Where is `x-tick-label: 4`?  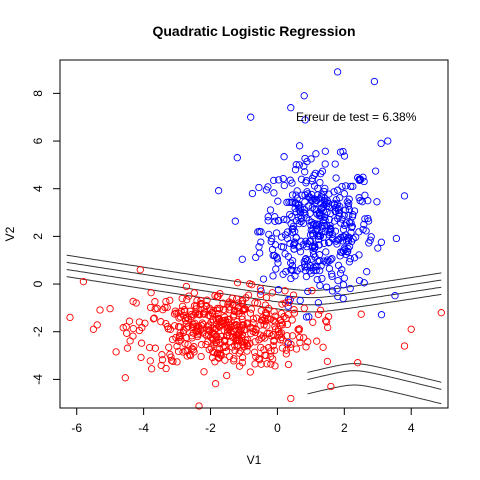 x-tick-label: 4 is located at coordinates (411, 428).